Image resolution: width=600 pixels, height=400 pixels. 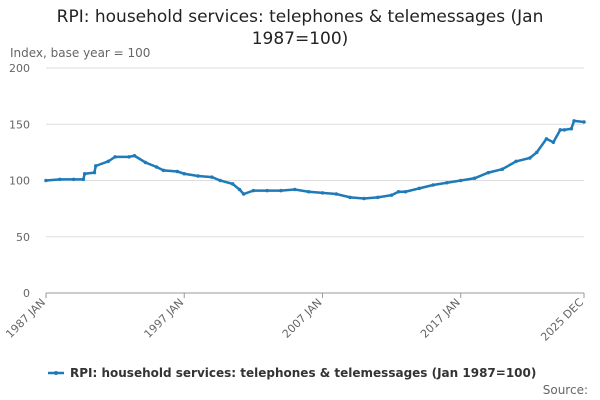 What do you see at coordinates (19, 68) in the screenshot?
I see `y-tick-label: 200` at bounding box center [19, 68].